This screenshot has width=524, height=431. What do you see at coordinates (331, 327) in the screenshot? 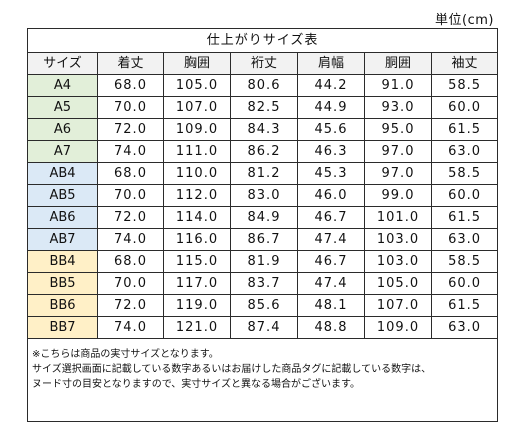
I see `measurement-cell: 48.8` at bounding box center [331, 327].